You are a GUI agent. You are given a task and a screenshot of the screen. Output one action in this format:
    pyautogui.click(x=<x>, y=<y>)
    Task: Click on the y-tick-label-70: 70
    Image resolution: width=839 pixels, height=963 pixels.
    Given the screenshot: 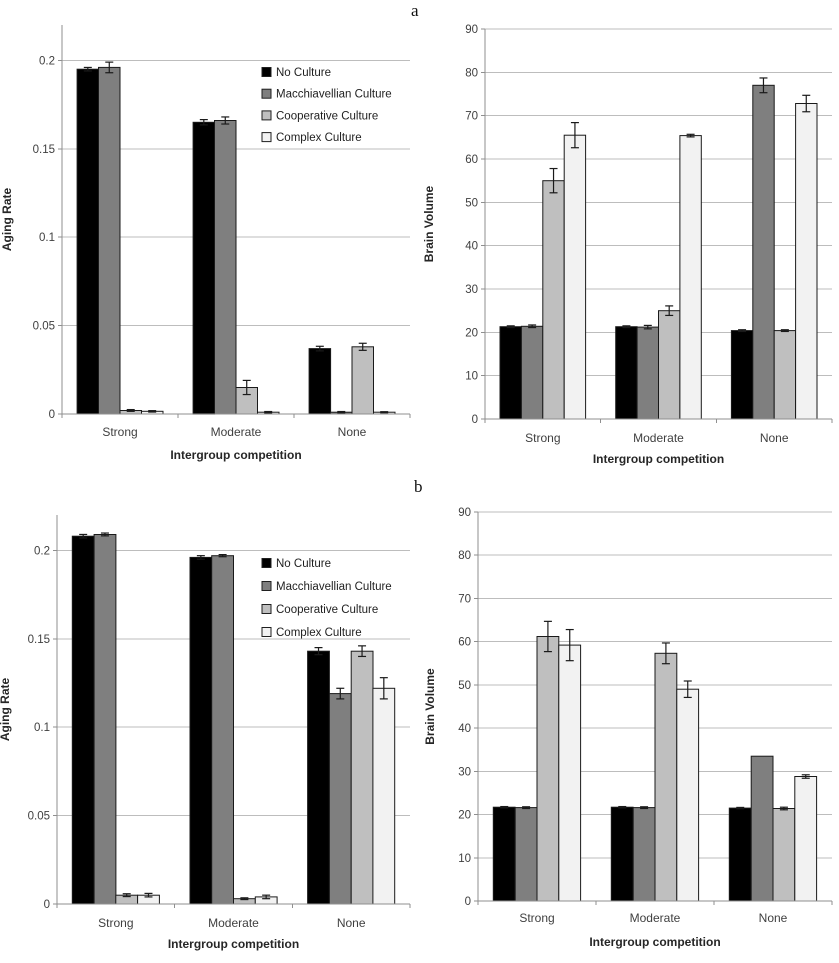 What is the action you would take?
    pyautogui.click(x=471, y=117)
    